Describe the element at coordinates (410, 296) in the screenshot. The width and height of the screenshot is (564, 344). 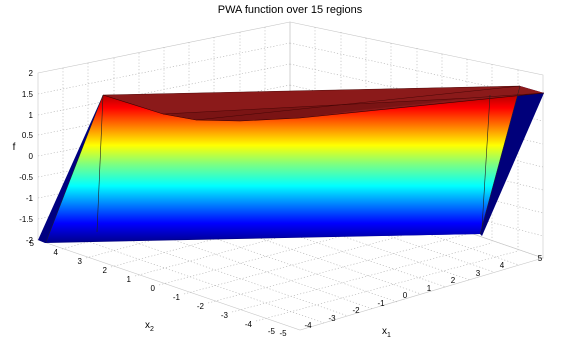
I see `x1-axis: -5 -4 -3 -2 -1 0 1 2 3 4 5 x1` at that location.